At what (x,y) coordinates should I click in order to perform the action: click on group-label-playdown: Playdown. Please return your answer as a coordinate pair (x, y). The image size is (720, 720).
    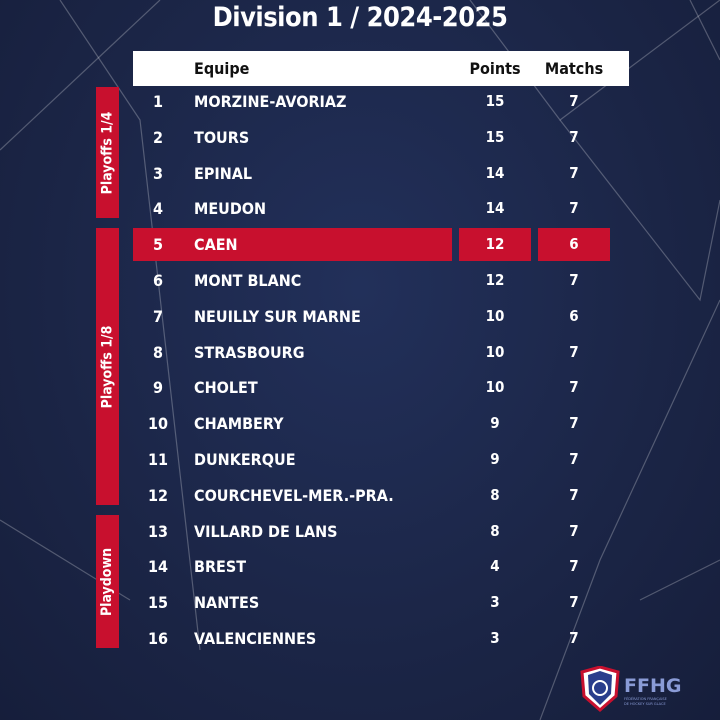
    Looking at the image, I should click on (107, 581).